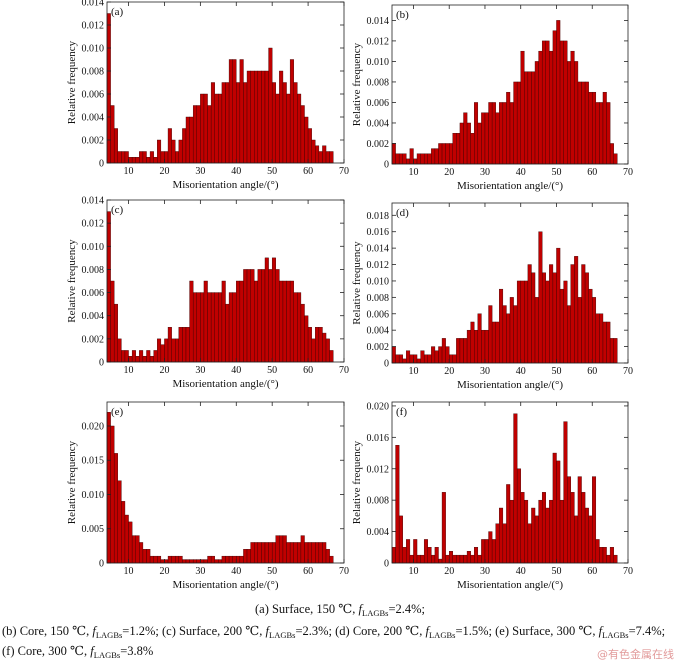 The image size is (680, 664). Describe the element at coordinates (635, 654) in the screenshot. I see `watermark: @有色金属在线` at that location.